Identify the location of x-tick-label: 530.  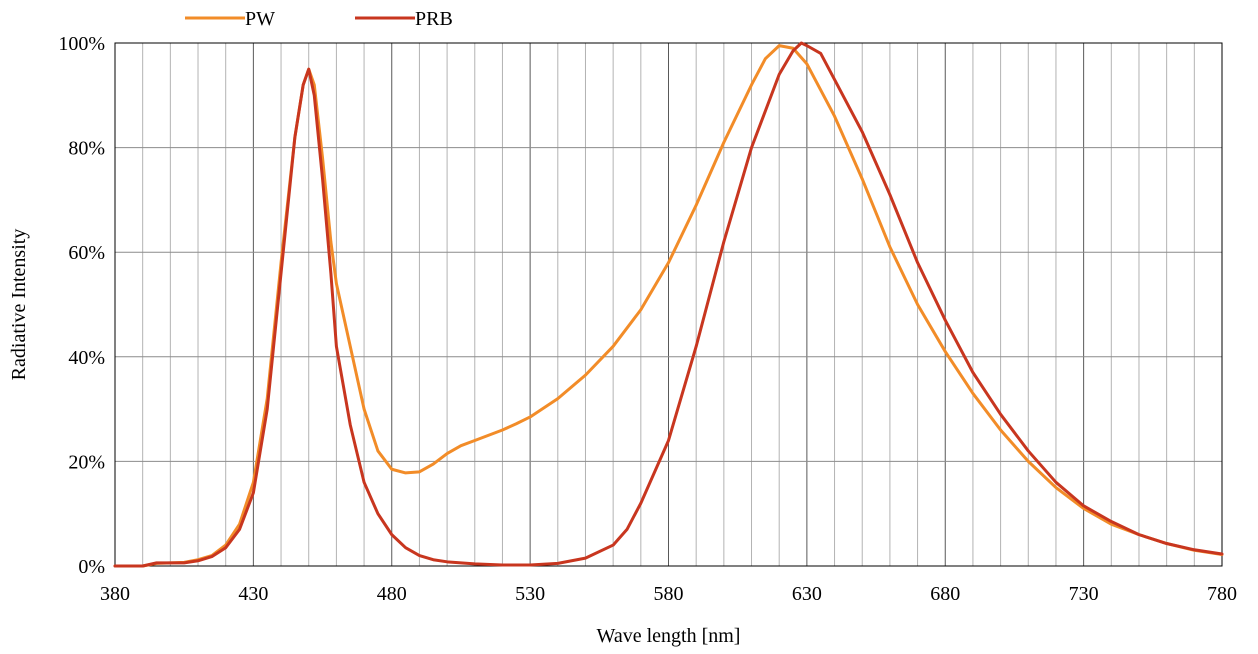
(530, 594).